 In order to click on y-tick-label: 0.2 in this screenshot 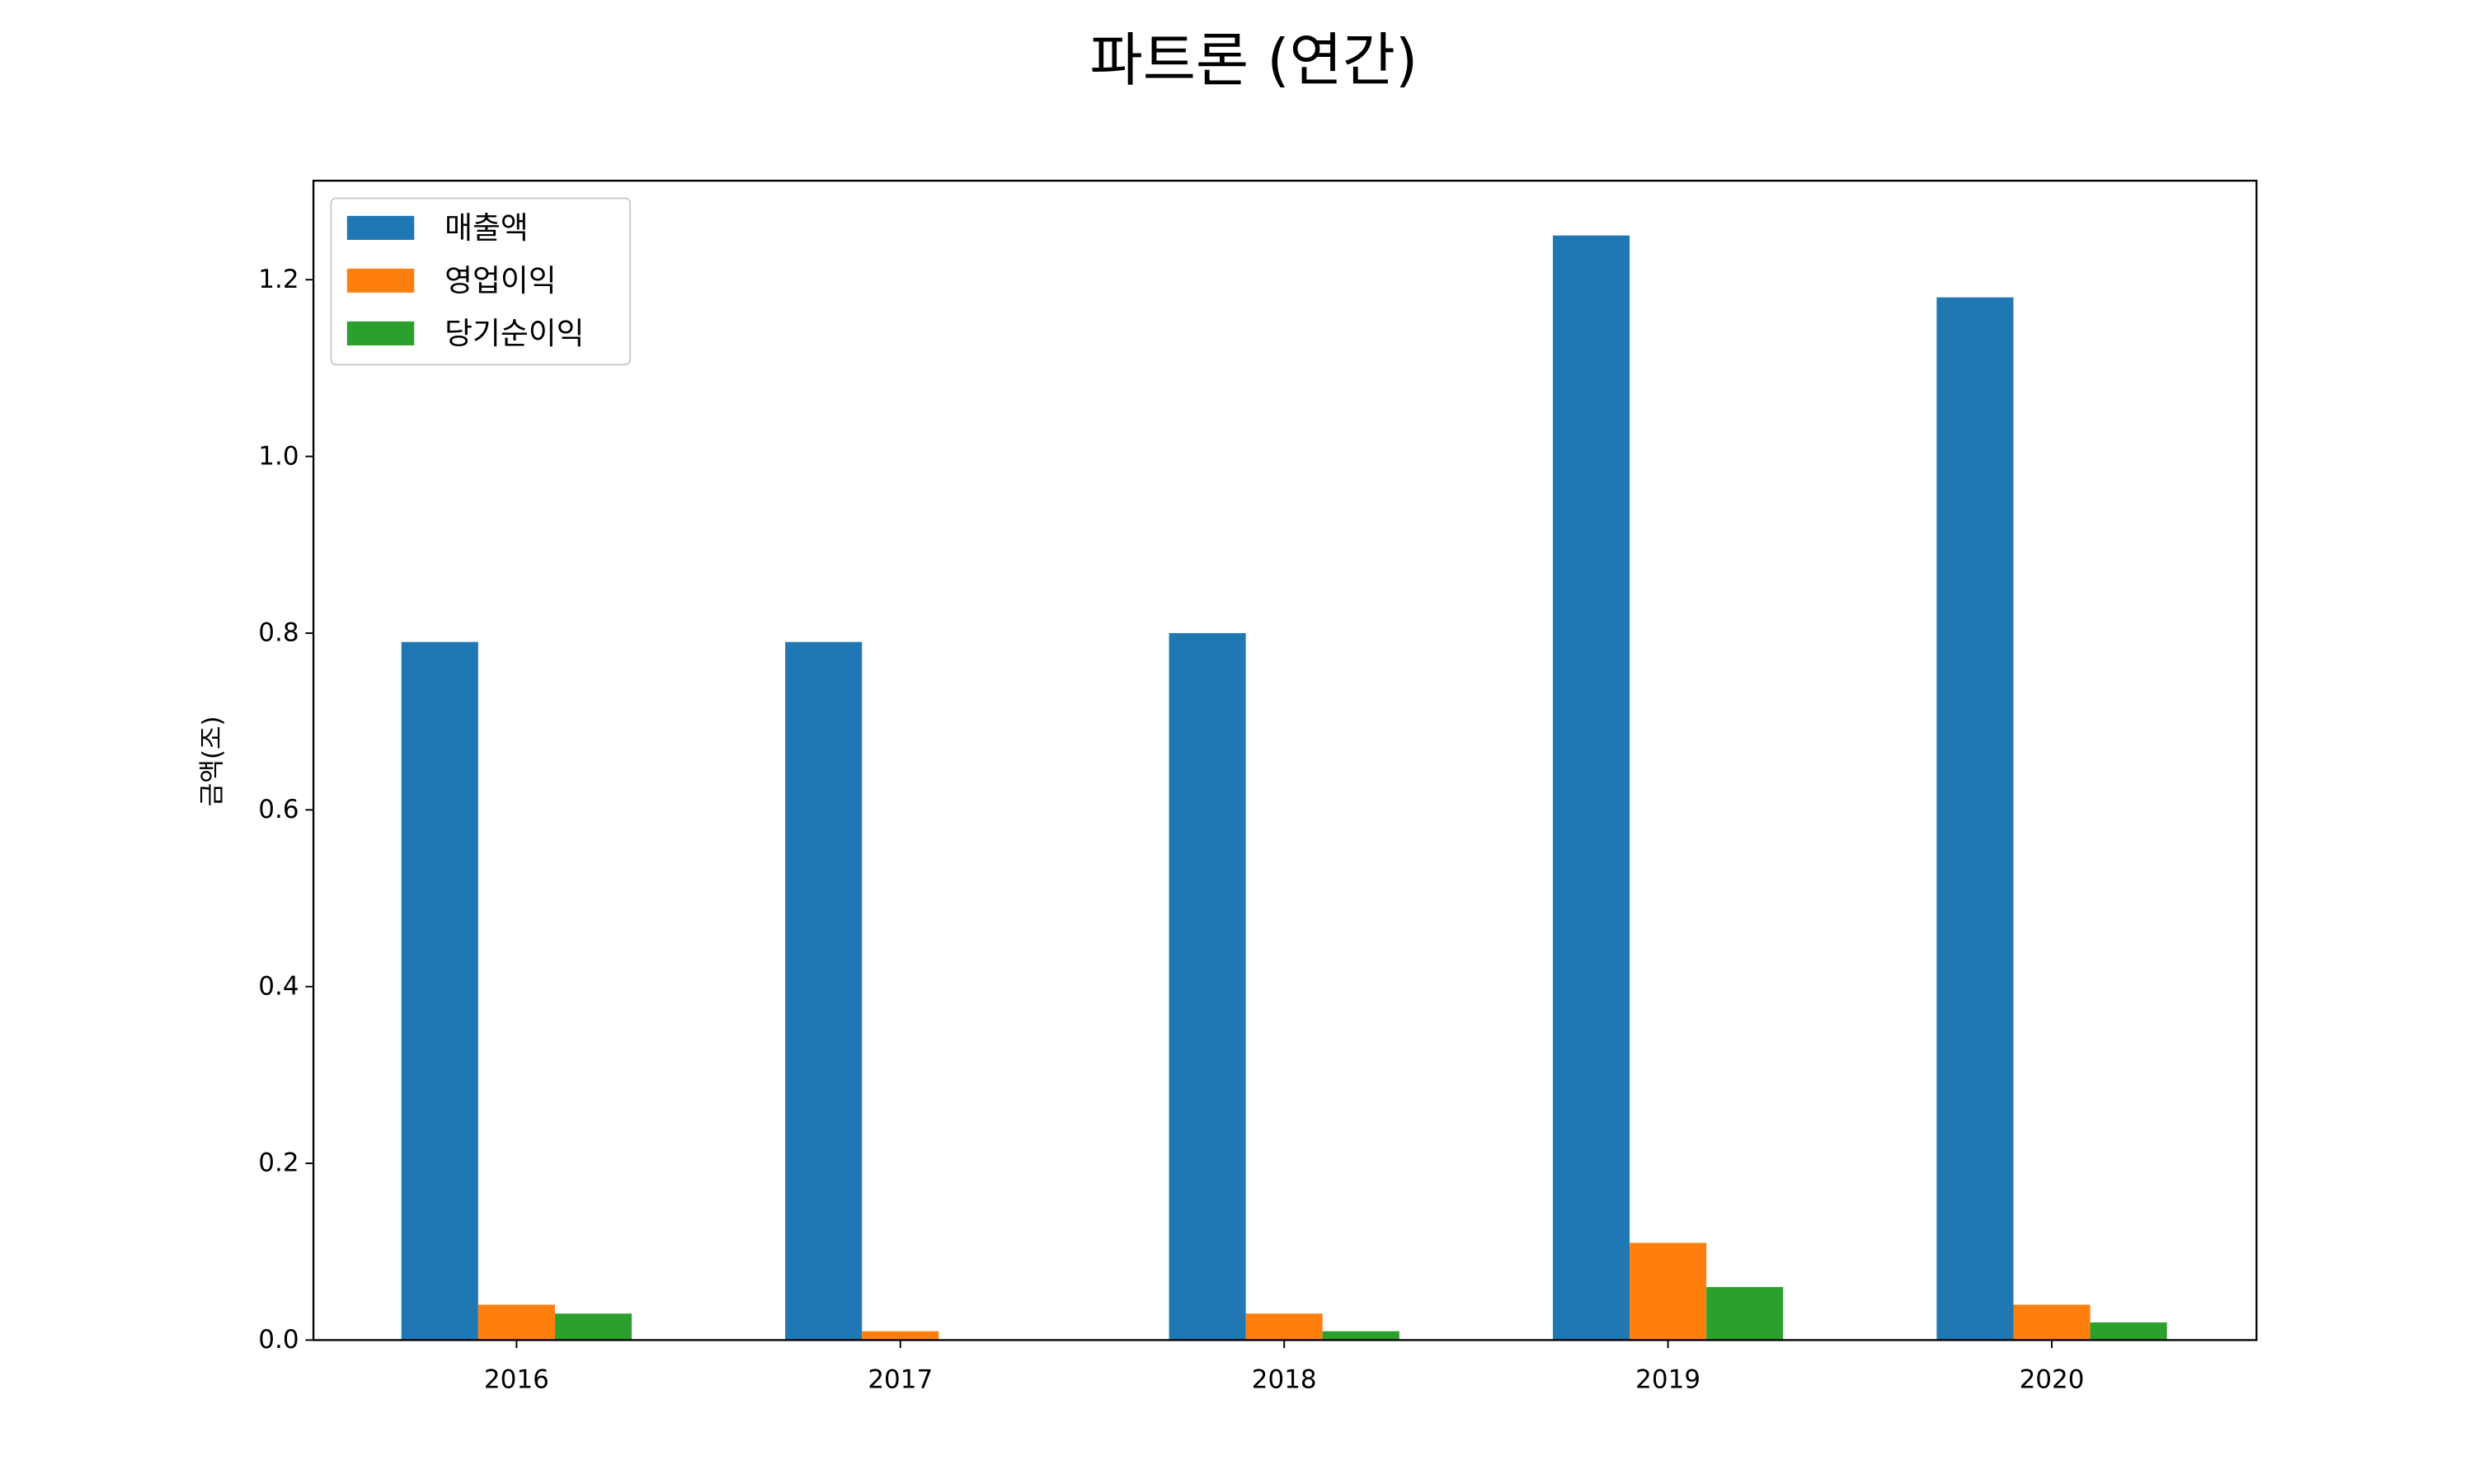, I will do `click(278, 1163)`.